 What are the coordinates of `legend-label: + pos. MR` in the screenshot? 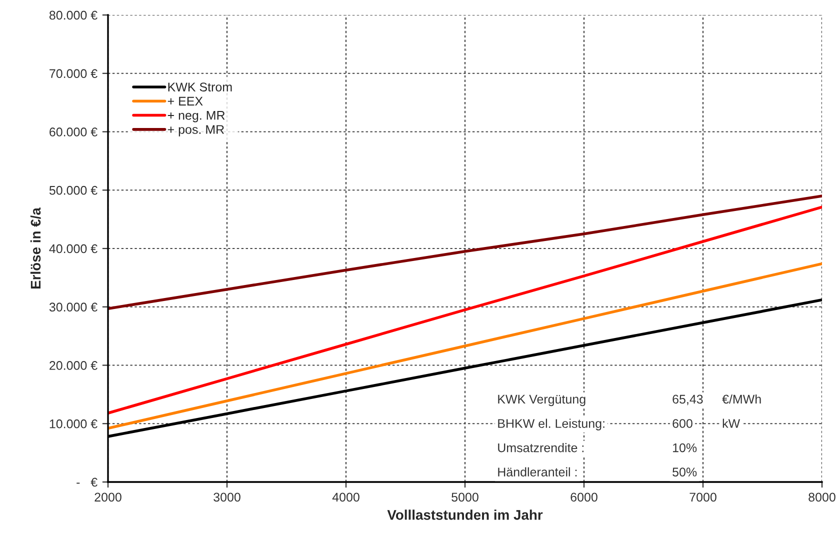 It's located at (196, 130).